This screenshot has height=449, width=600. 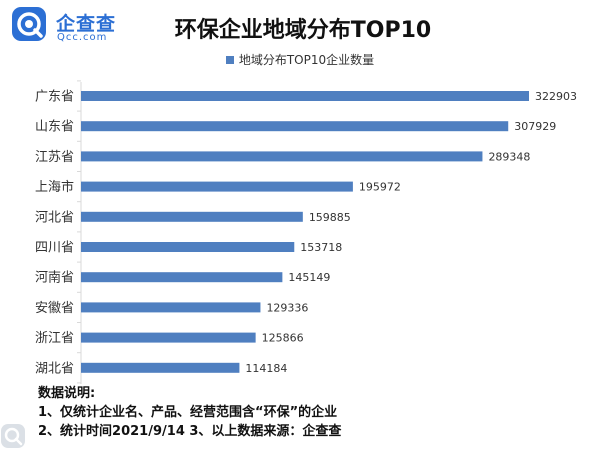 I want to click on value-label: 145149, so click(x=309, y=277).